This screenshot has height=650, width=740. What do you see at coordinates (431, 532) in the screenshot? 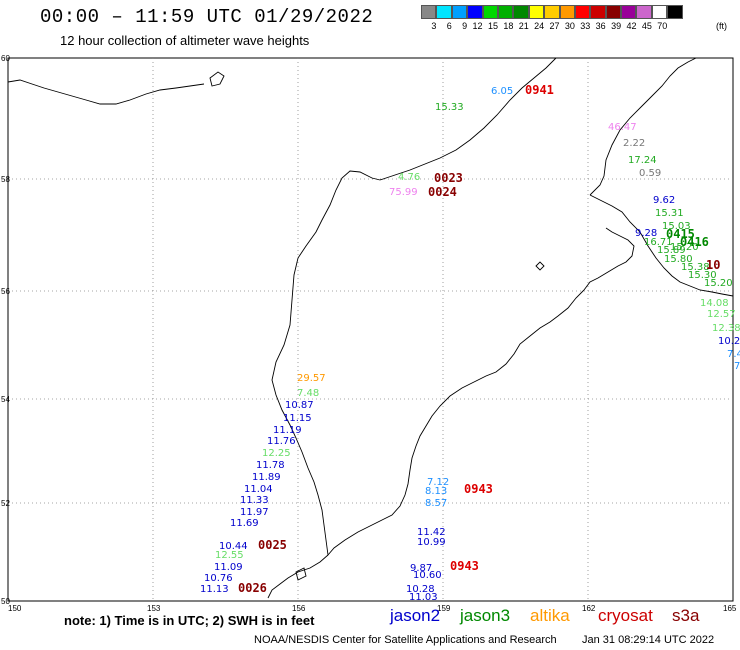
I see `wave-height-label: 11.42` at bounding box center [431, 532].